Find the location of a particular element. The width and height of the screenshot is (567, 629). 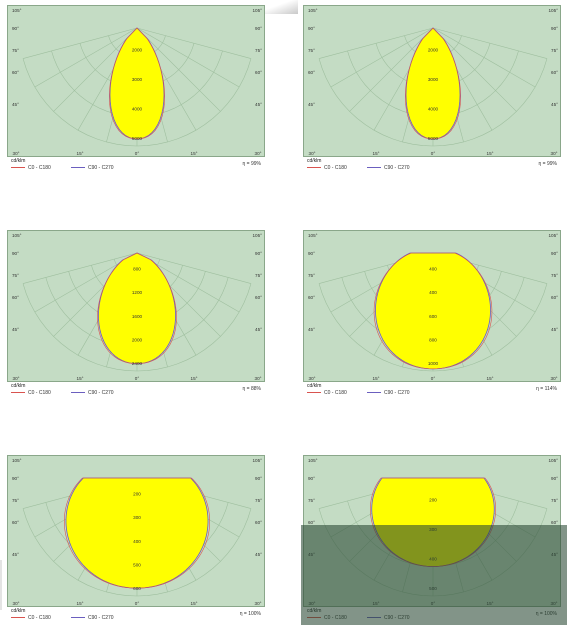

chart-legend: cd/klm C0 - C180 C90 - C270 η = 88% is located at coordinates (137, 393).